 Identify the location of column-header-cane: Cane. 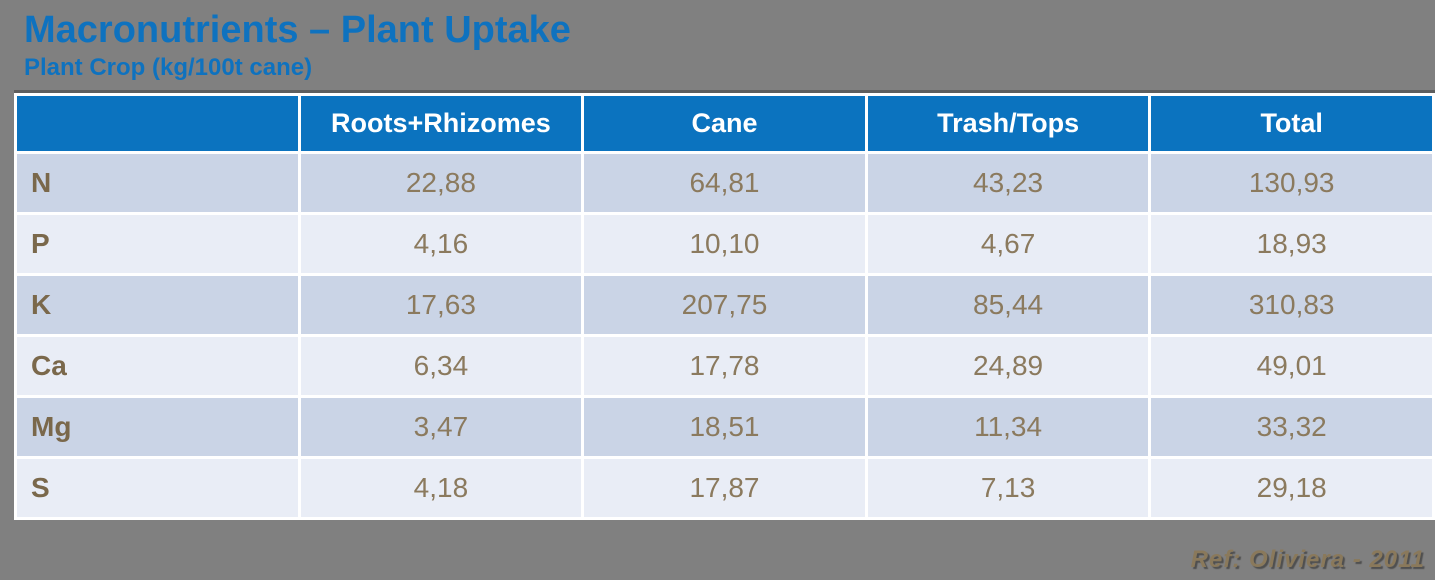
(724, 123).